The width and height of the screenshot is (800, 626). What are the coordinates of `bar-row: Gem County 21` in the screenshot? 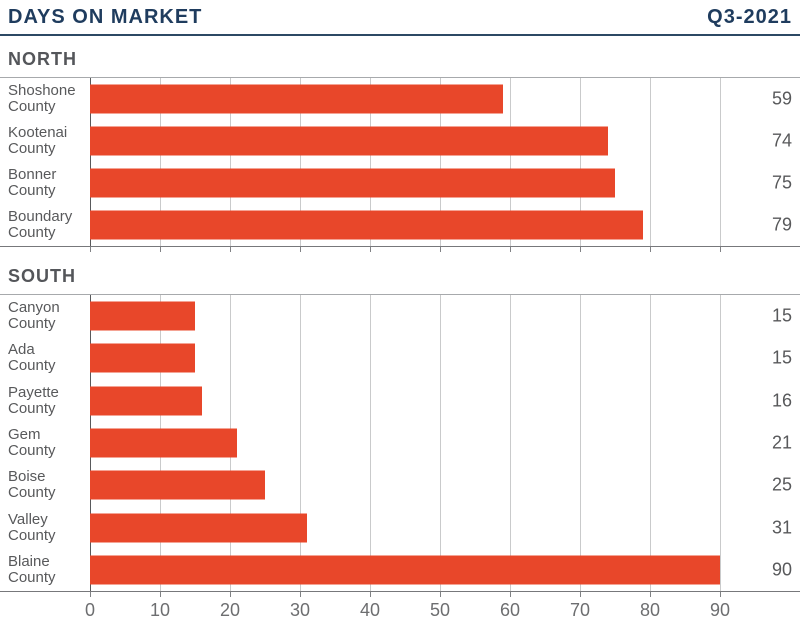 It's located at (400, 443).